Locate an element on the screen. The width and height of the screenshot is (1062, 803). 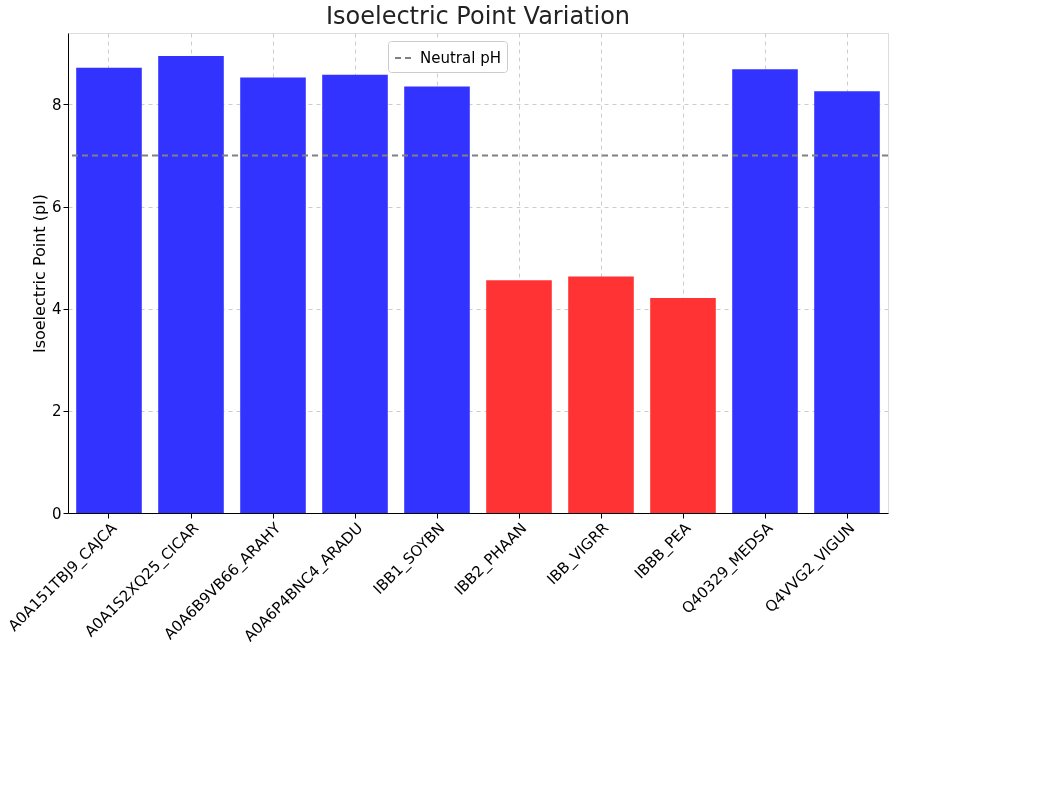
chart-title: Isoelectric Point Variation is located at coordinates (478, 16).